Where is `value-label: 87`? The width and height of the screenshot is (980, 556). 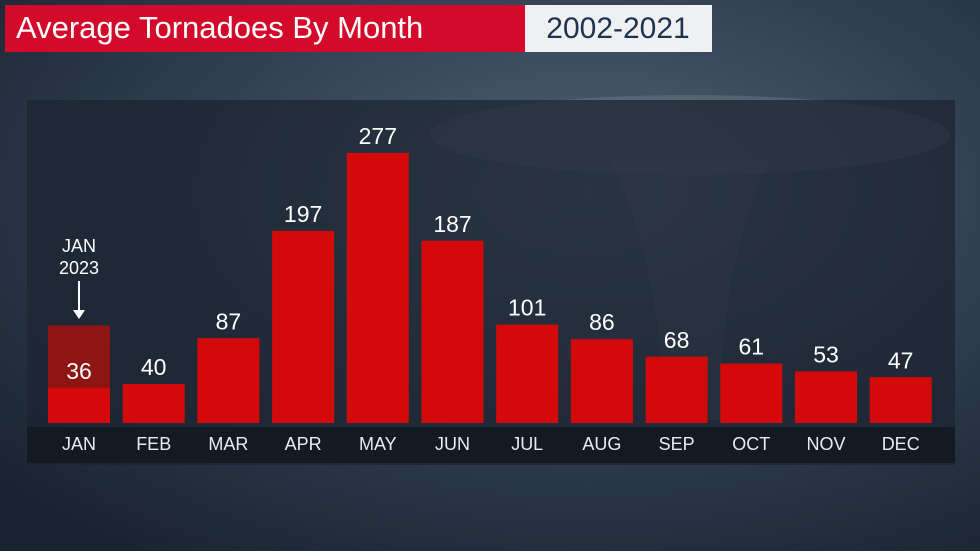 value-label: 87 is located at coordinates (229, 321).